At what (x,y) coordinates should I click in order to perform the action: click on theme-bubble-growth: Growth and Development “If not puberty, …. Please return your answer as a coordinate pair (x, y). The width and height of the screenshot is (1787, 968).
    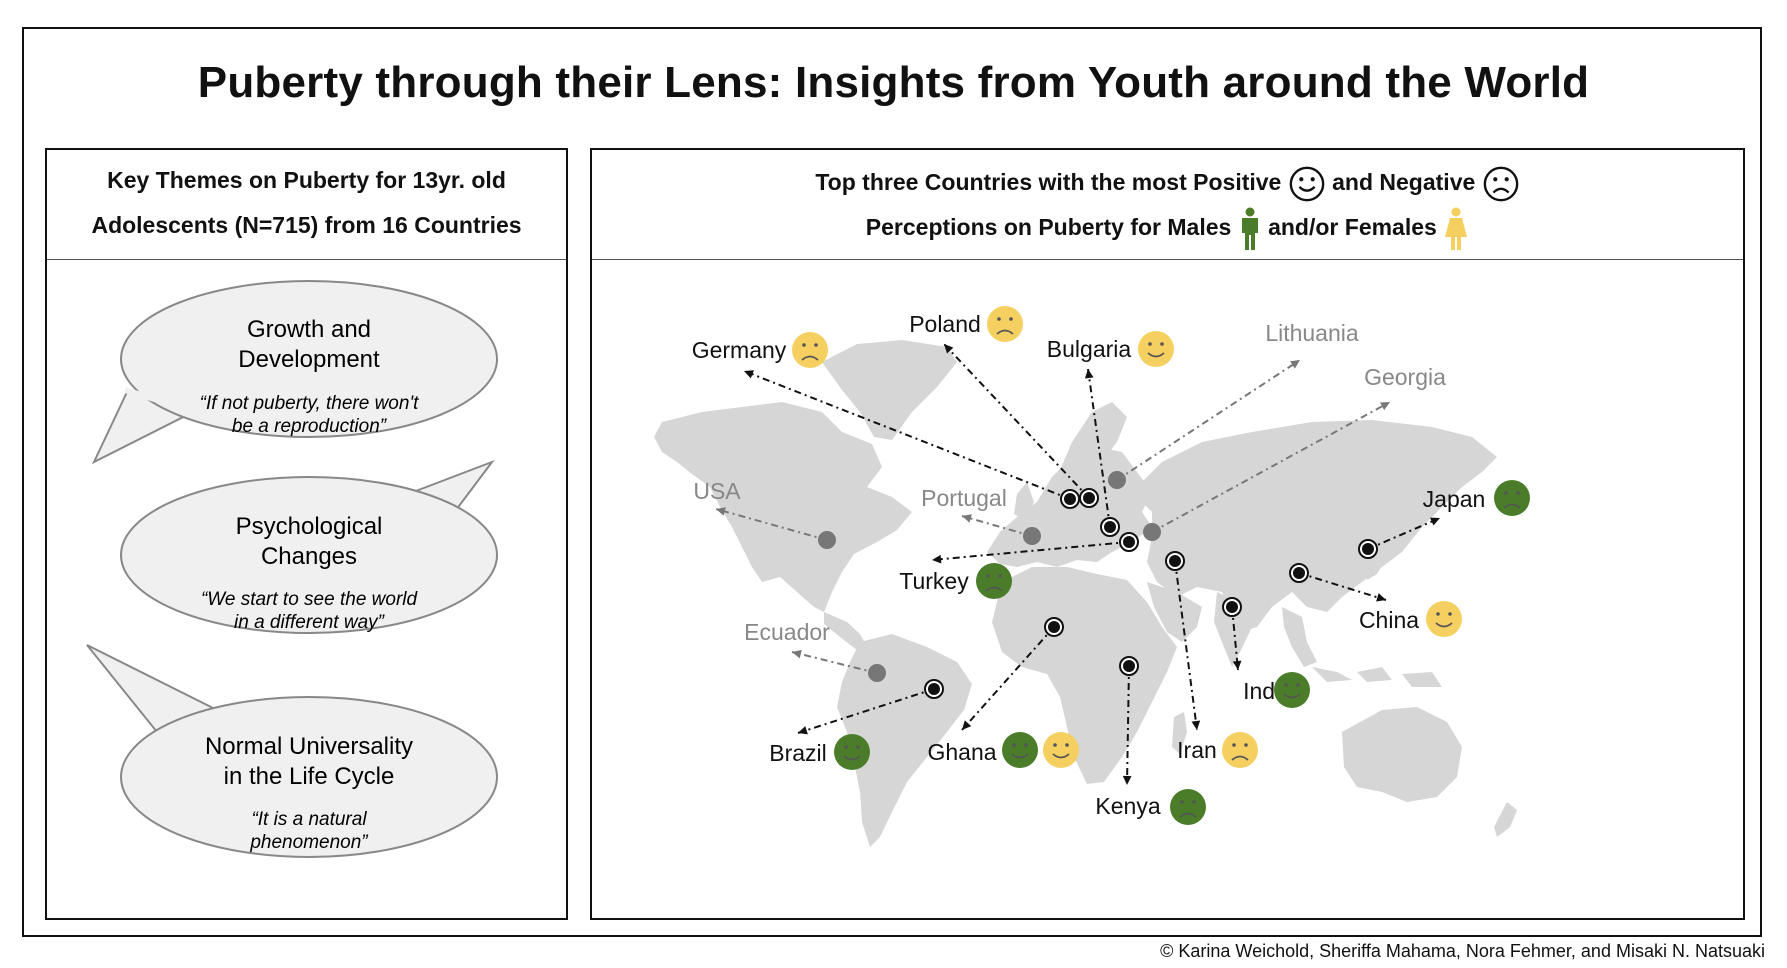
    Looking at the image, I should click on (294, 372).